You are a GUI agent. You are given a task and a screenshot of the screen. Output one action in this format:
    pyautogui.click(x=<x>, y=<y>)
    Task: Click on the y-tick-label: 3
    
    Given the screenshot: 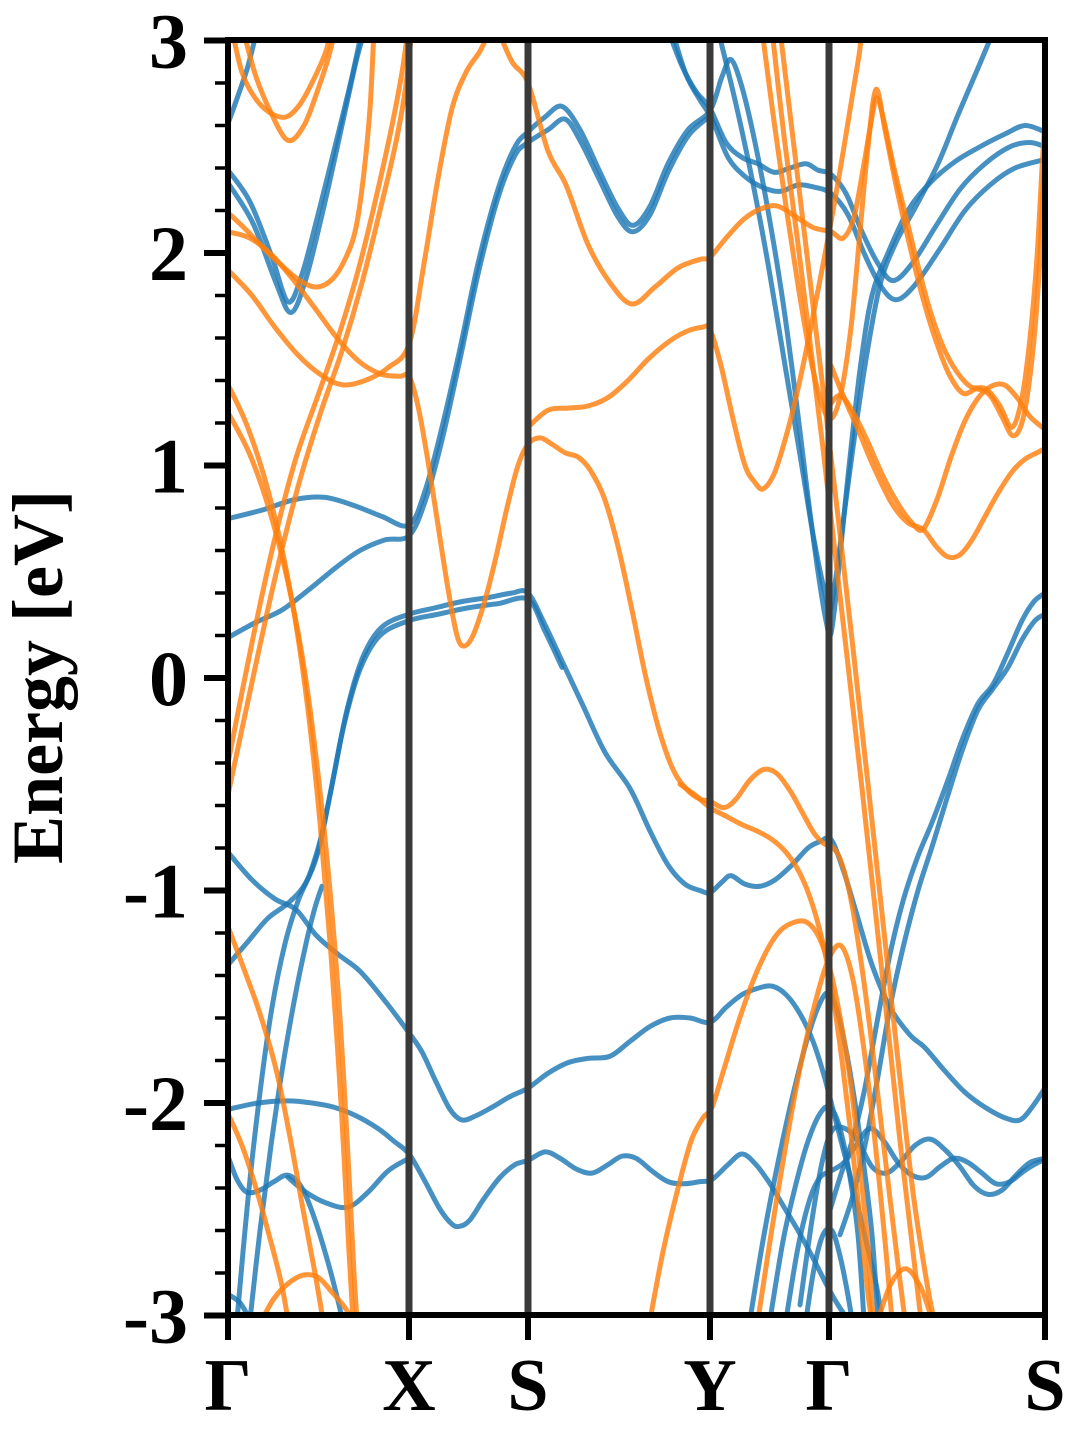 What is the action you would take?
    pyautogui.click(x=168, y=42)
    